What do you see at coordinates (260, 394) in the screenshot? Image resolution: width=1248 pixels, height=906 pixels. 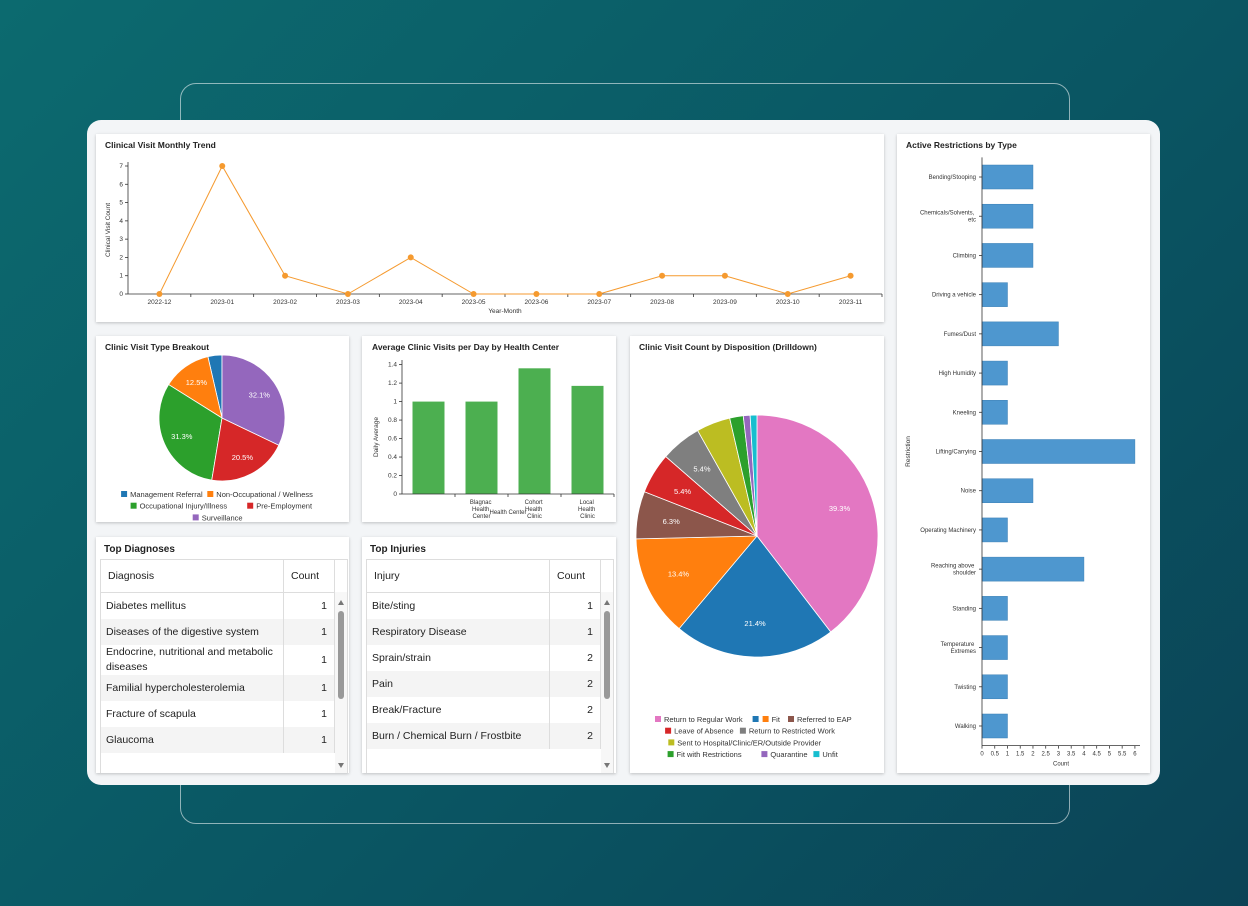 I see `slice-label: 32.1%` at bounding box center [260, 394].